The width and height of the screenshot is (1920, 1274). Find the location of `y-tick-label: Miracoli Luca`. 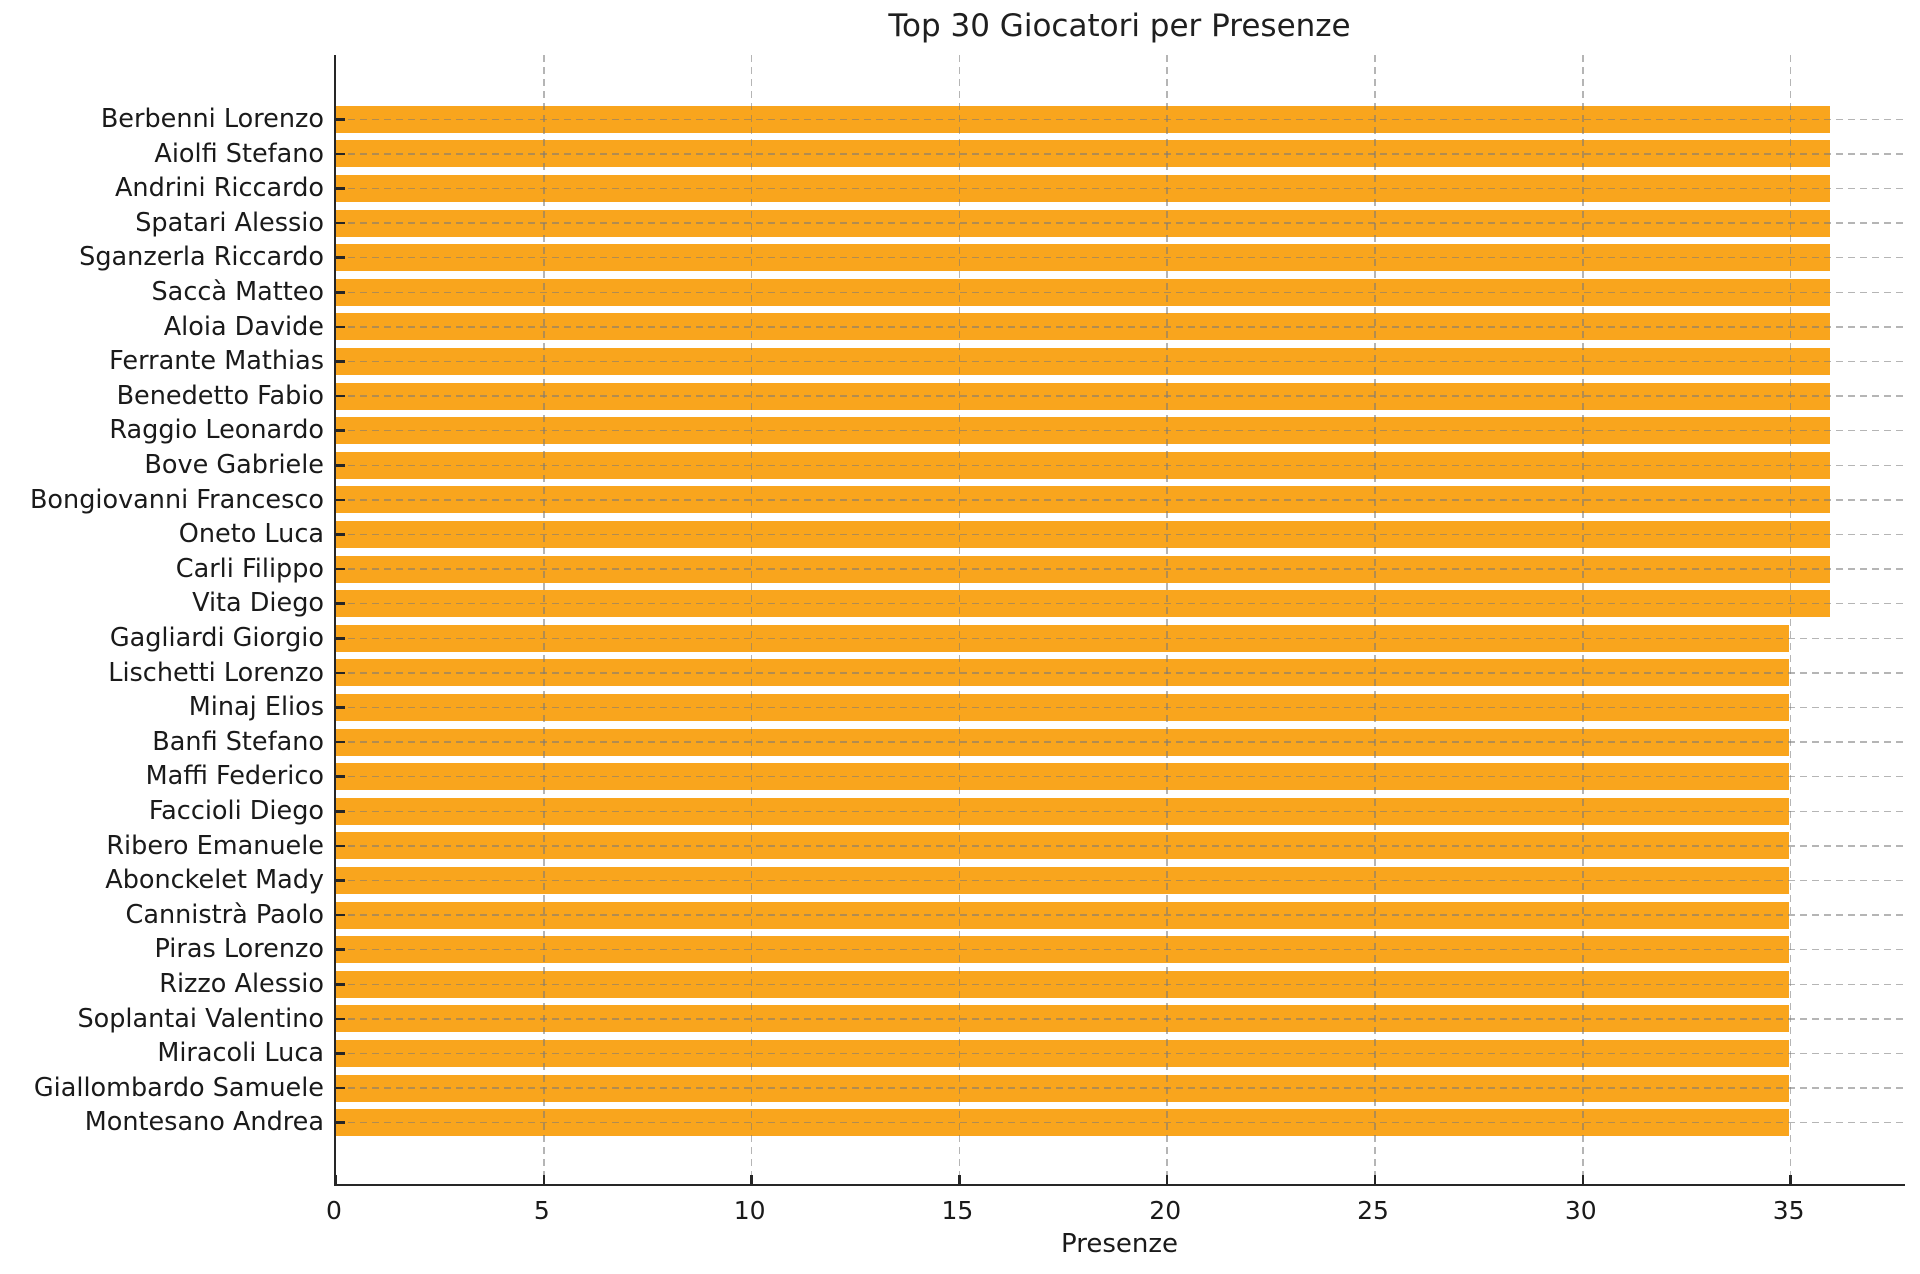

y-tick-label: Miracoli Luca is located at coordinates (240, 1053).